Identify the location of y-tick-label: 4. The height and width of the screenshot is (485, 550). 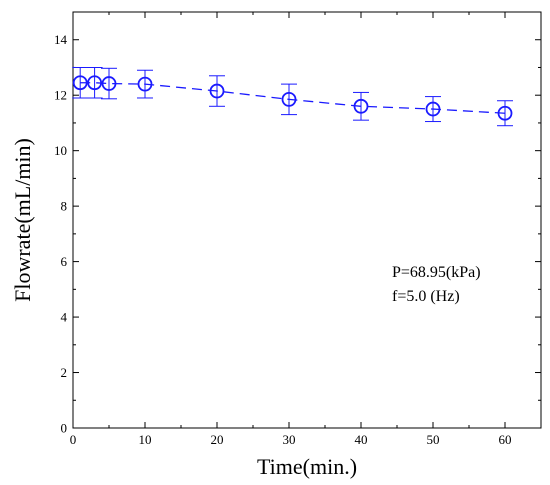
(64, 317).